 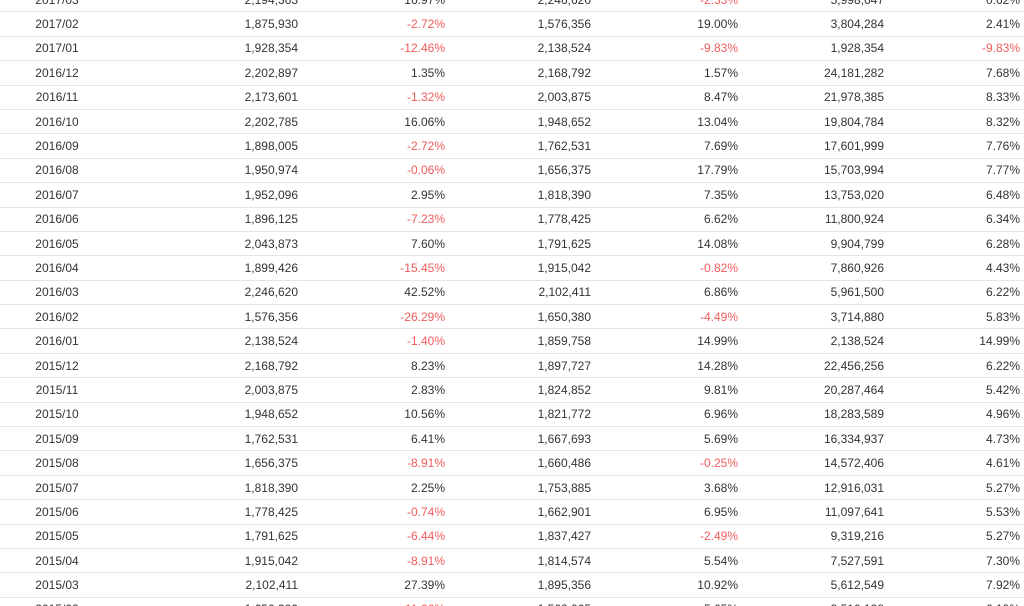 I want to click on value-b-cell: 1,650,380, so click(x=564, y=316).